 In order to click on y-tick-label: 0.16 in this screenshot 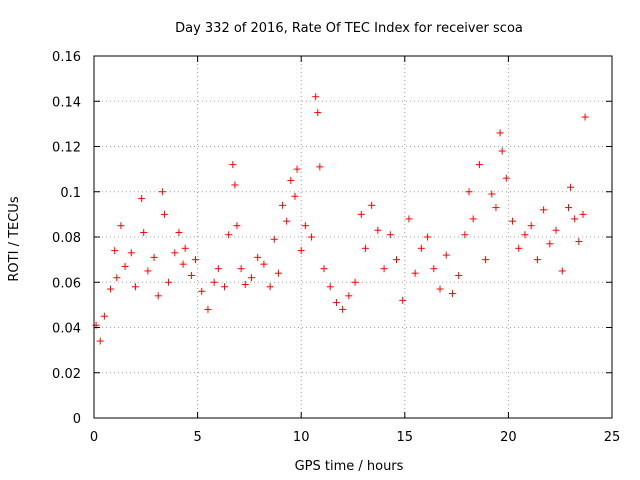, I will do `click(66, 57)`.